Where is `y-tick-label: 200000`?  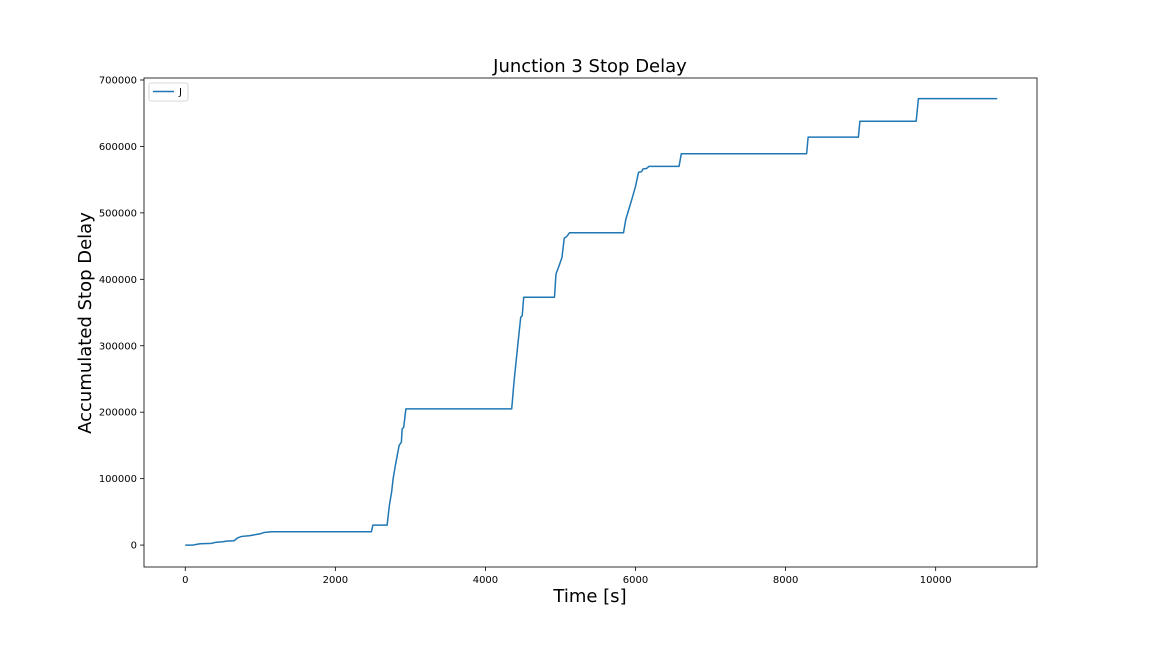
y-tick-label: 200000 is located at coordinates (118, 413).